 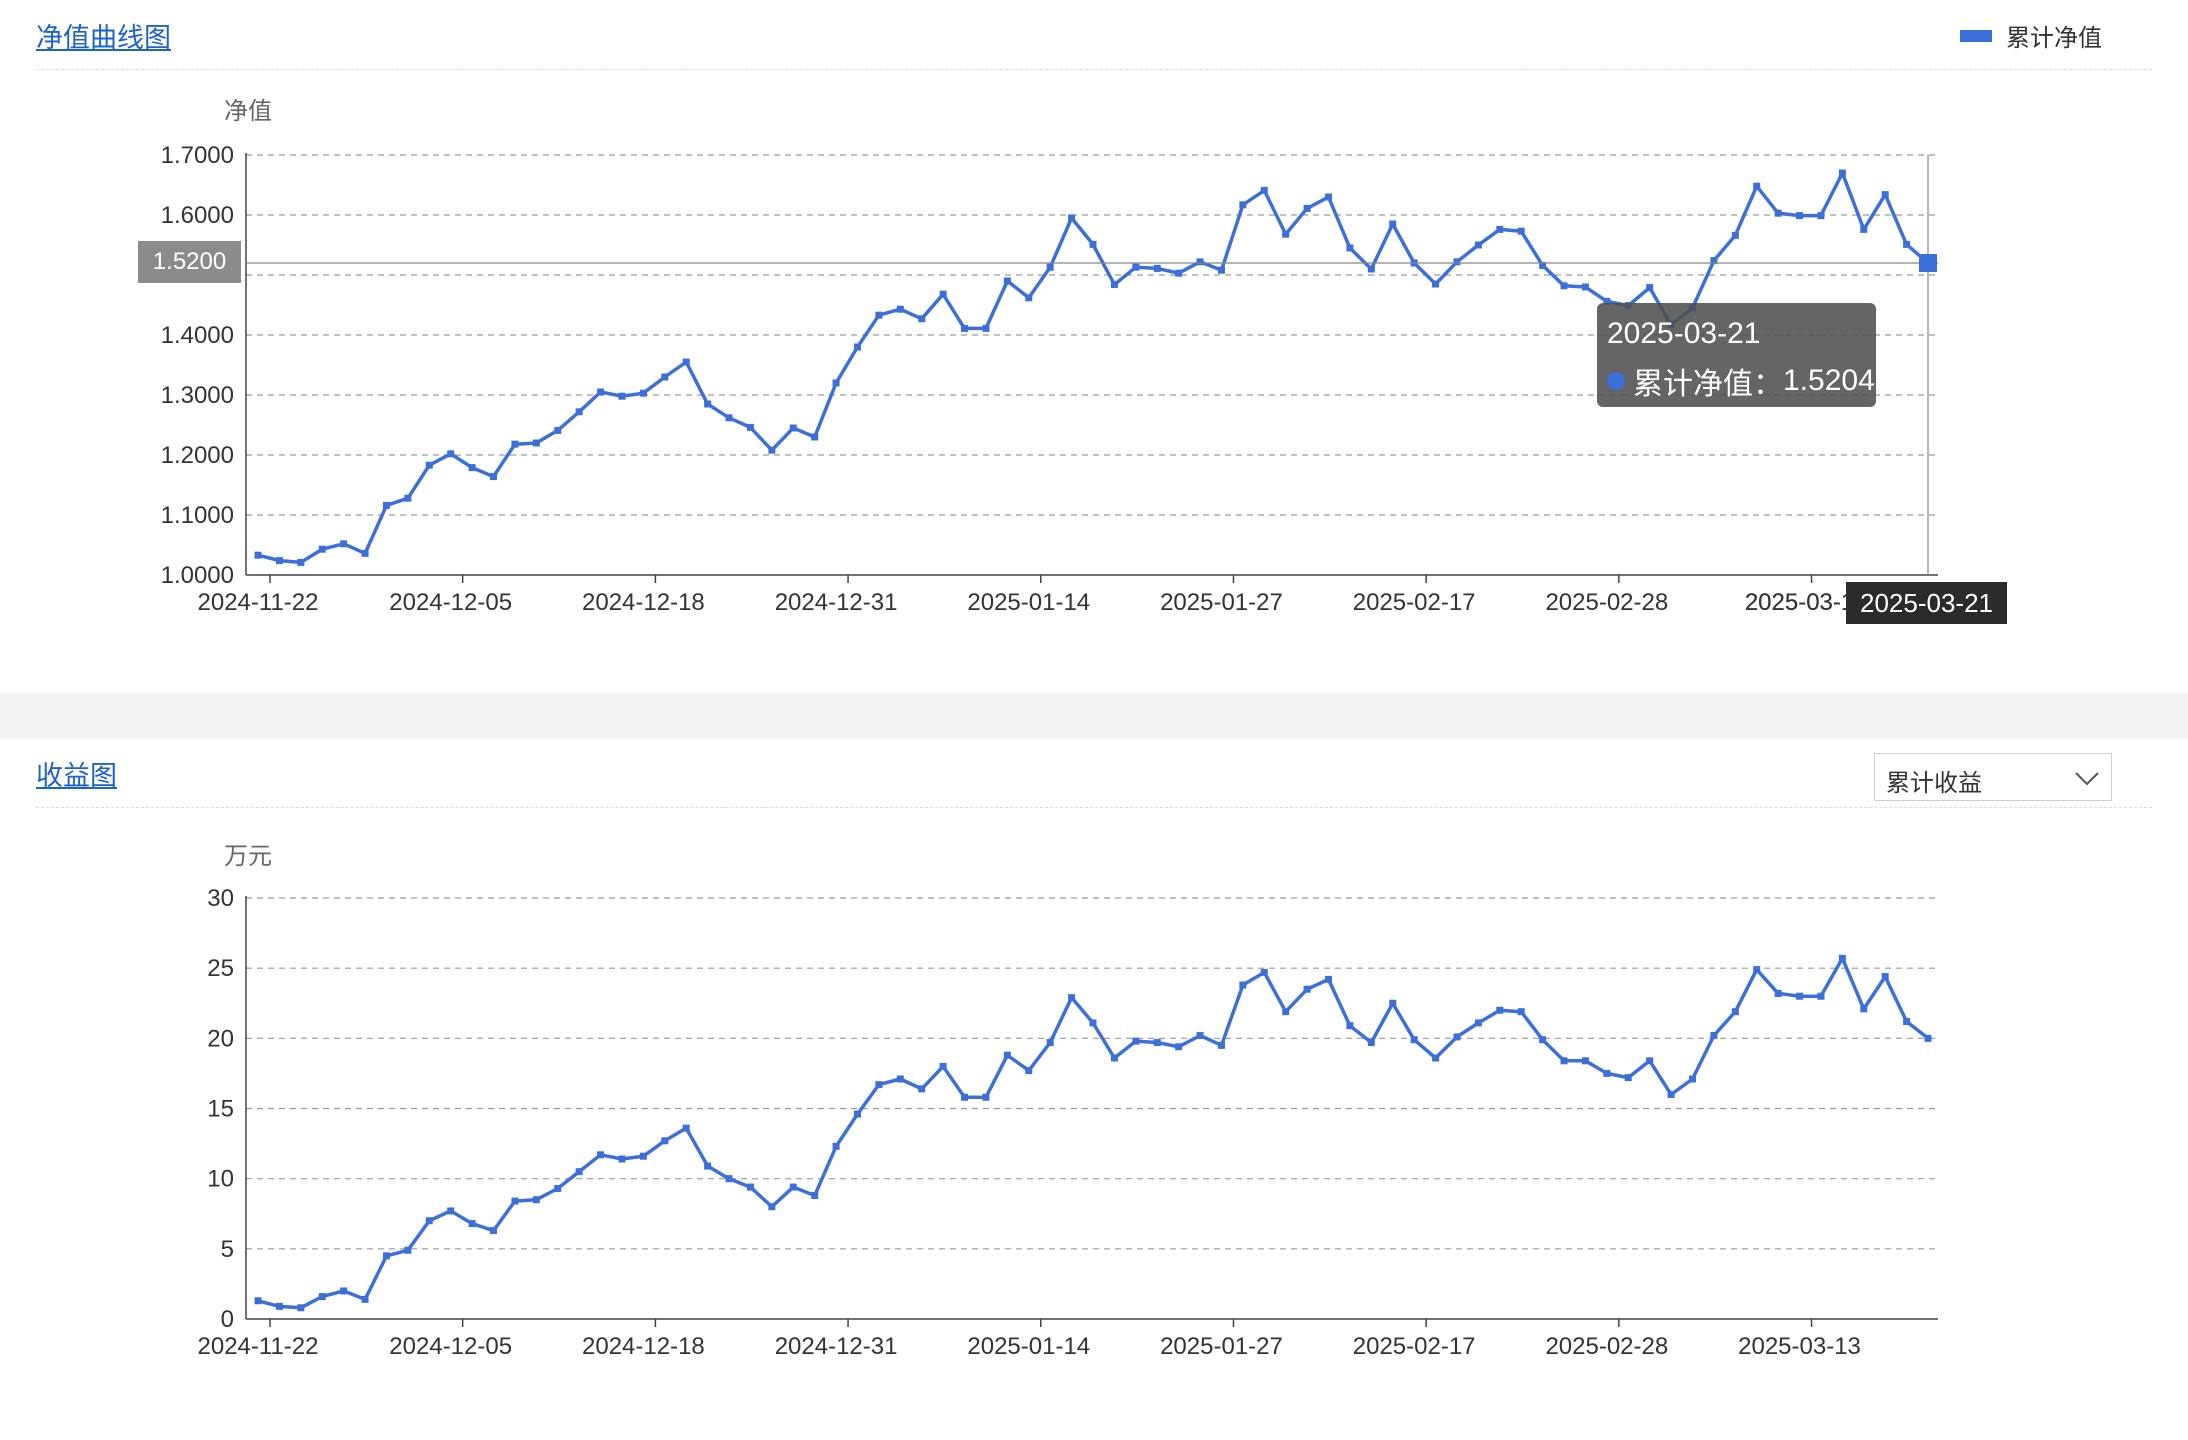 I want to click on x-tick-label: 2025-02-17, so click(x=1414, y=1346).